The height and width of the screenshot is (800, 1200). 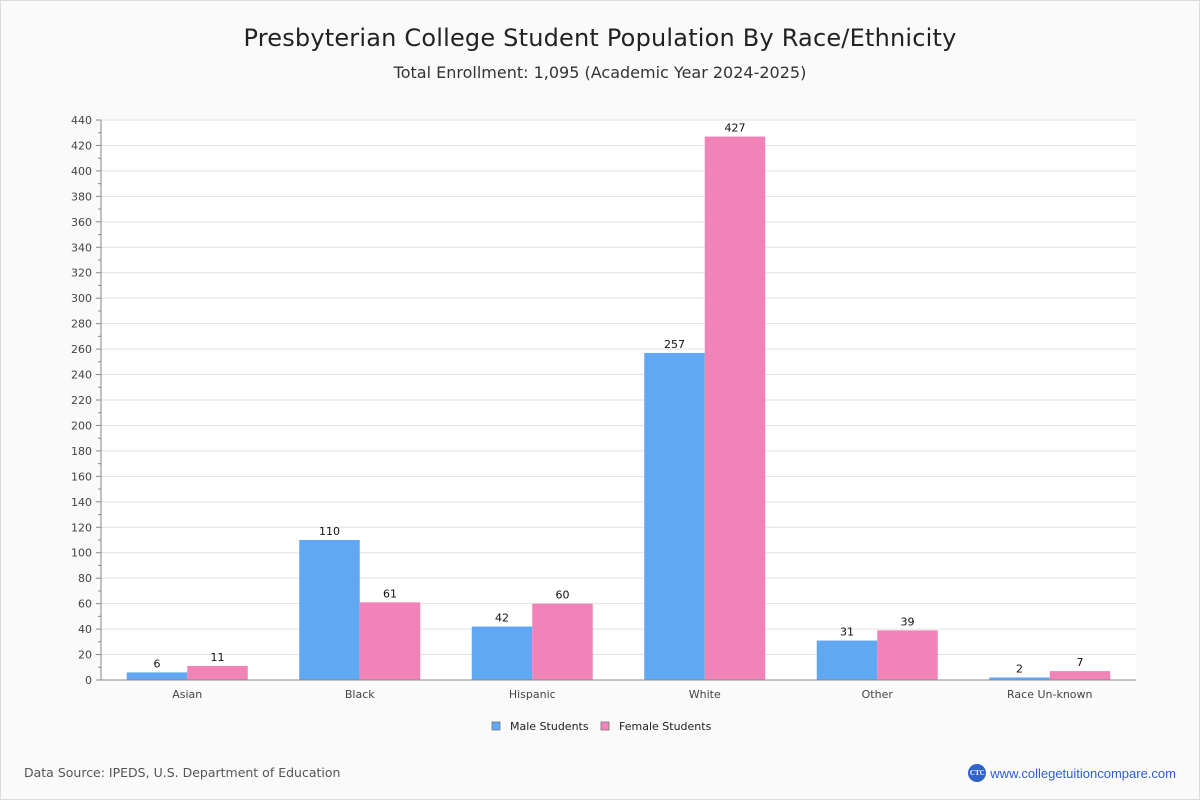 I want to click on y-tick-label: 380, so click(x=81, y=196).